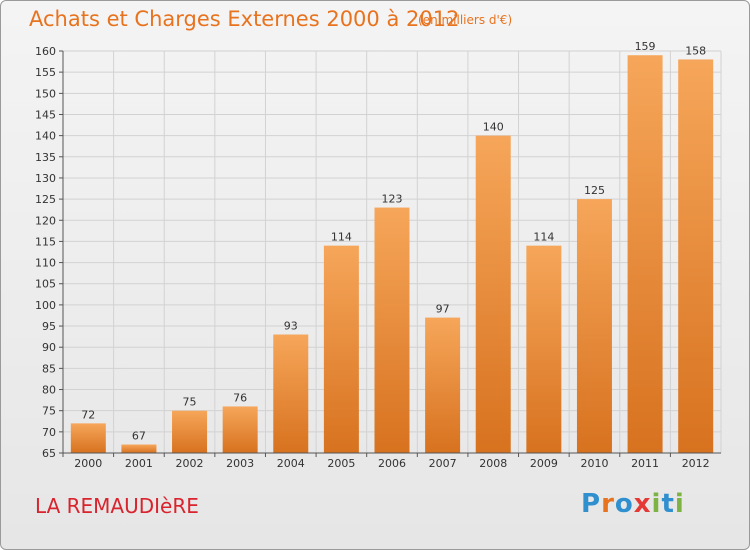 The image size is (750, 550). Describe the element at coordinates (240, 463) in the screenshot. I see `x-tick-label: 2003` at that location.